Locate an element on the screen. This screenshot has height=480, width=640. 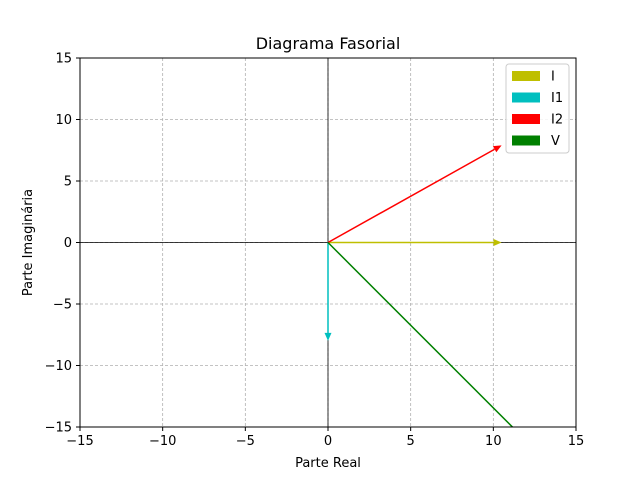
y-tick-label: 10 is located at coordinates (63, 120).